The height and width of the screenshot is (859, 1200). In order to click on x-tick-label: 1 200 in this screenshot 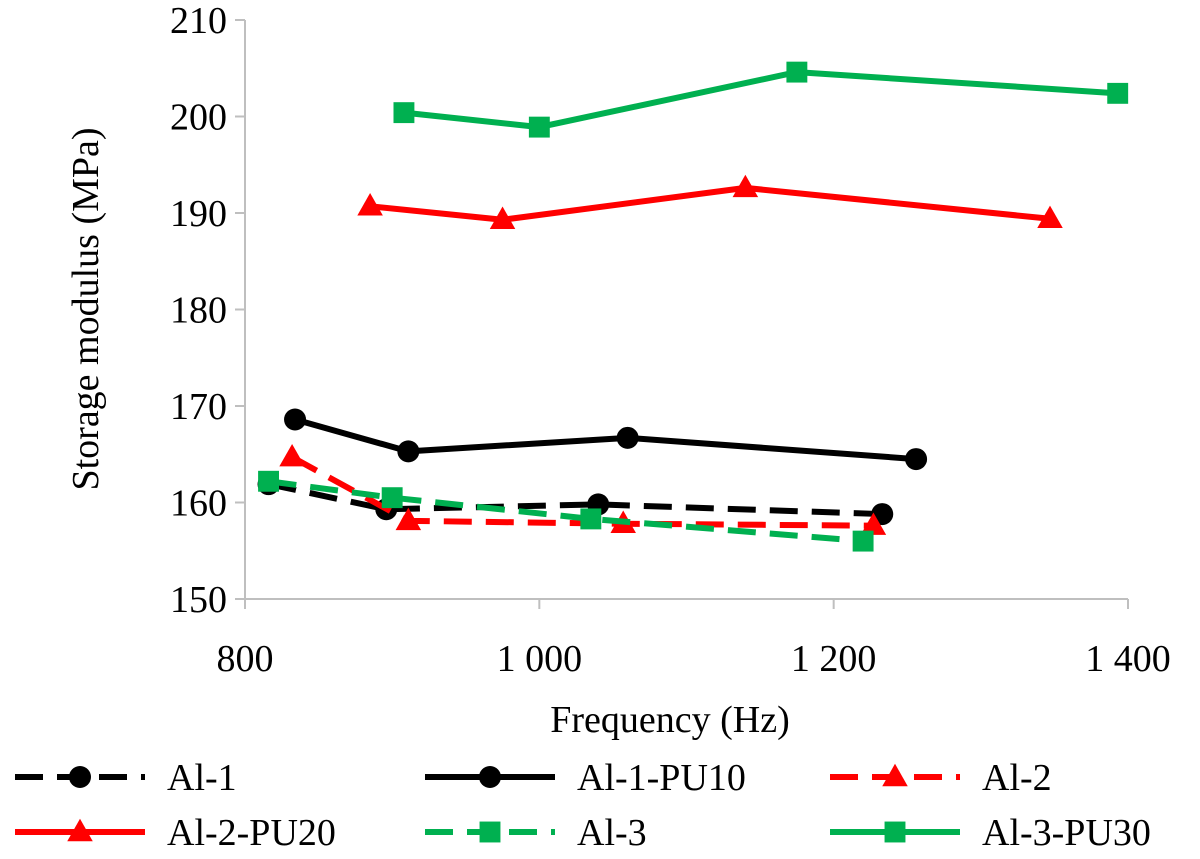, I will do `click(834, 659)`.